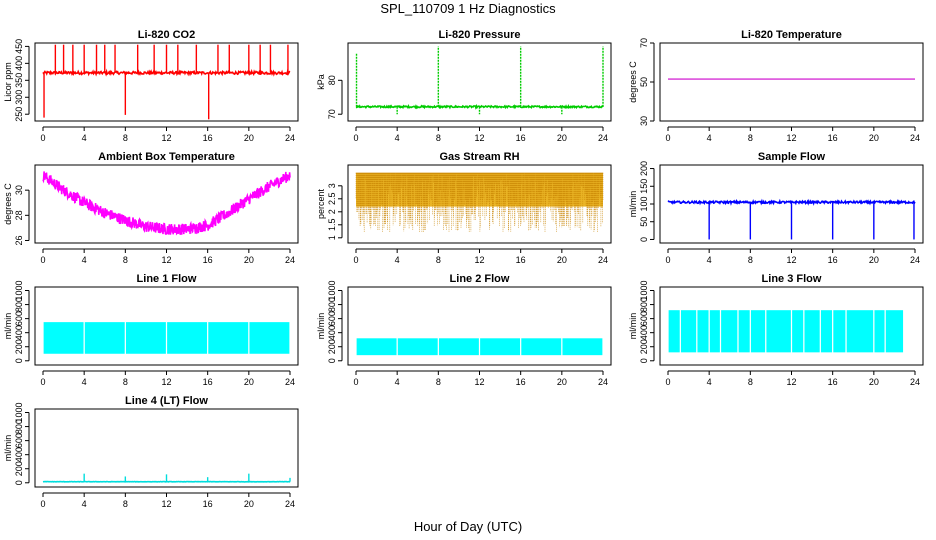 This screenshot has height=540, width=936. Describe the element at coordinates (321, 82) in the screenshot. I see `y-axis-label: kPa` at that location.